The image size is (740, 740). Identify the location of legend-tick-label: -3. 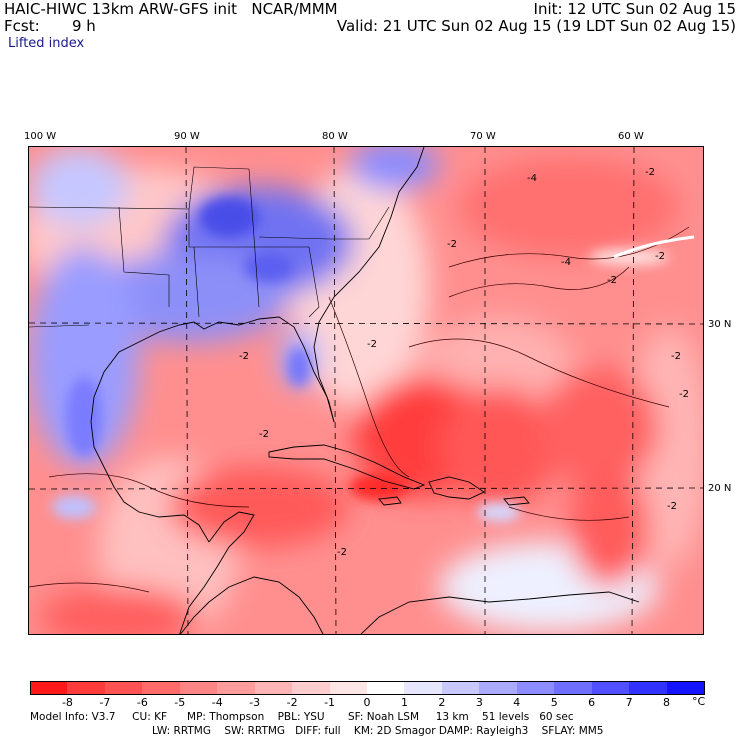
(255, 702).